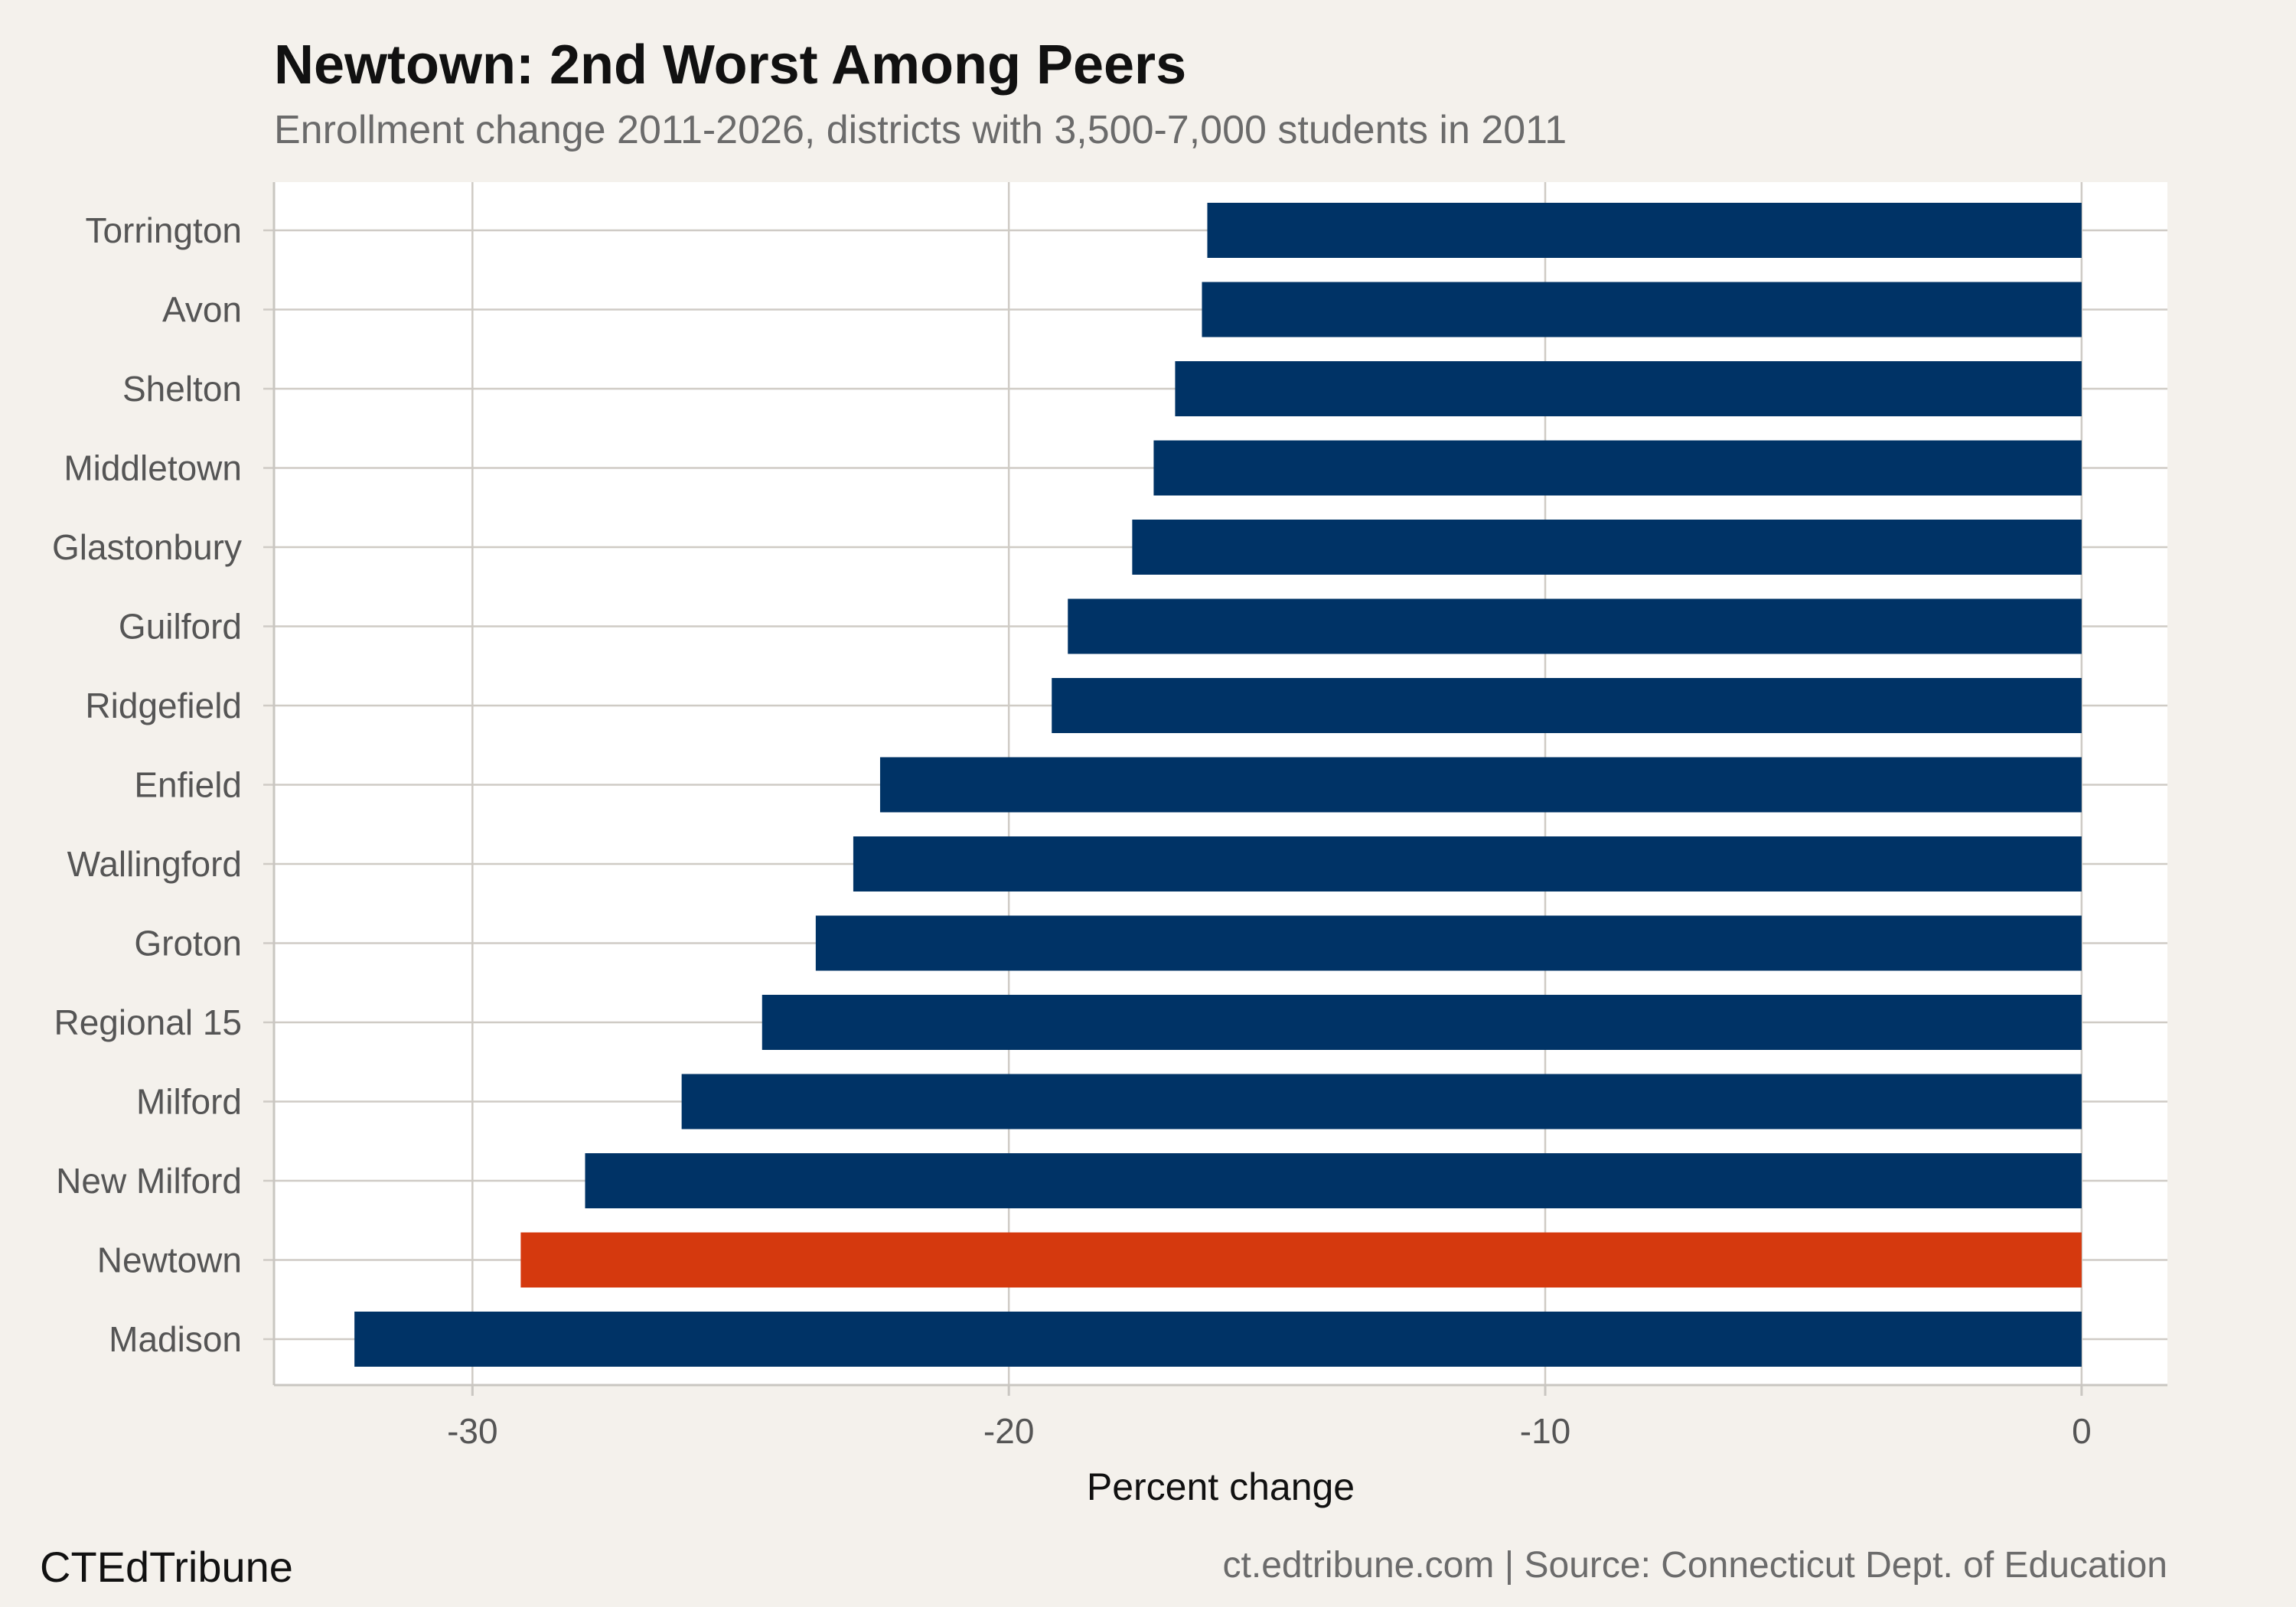  What do you see at coordinates (1628, 388) in the screenshot?
I see `bar-shelton` at bounding box center [1628, 388].